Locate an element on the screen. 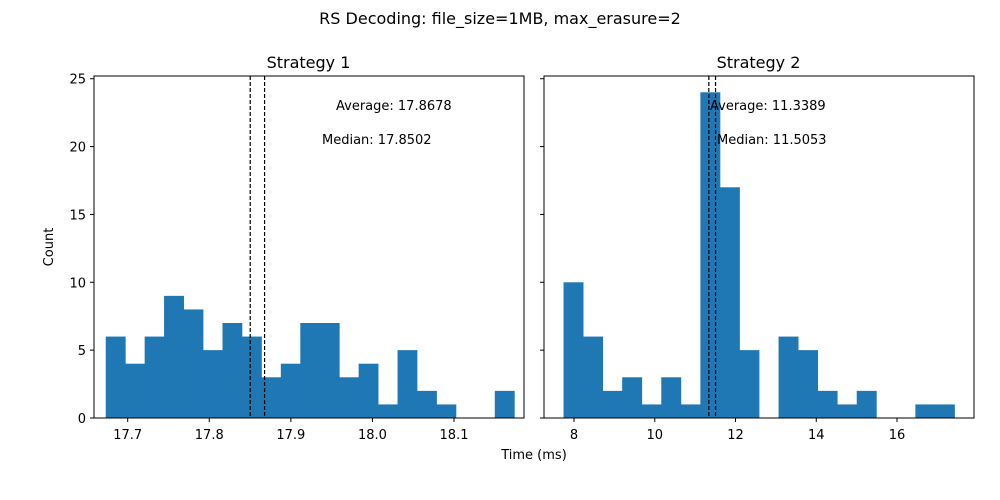 The image size is (1000, 500). x-tick-label: 16 is located at coordinates (897, 435).